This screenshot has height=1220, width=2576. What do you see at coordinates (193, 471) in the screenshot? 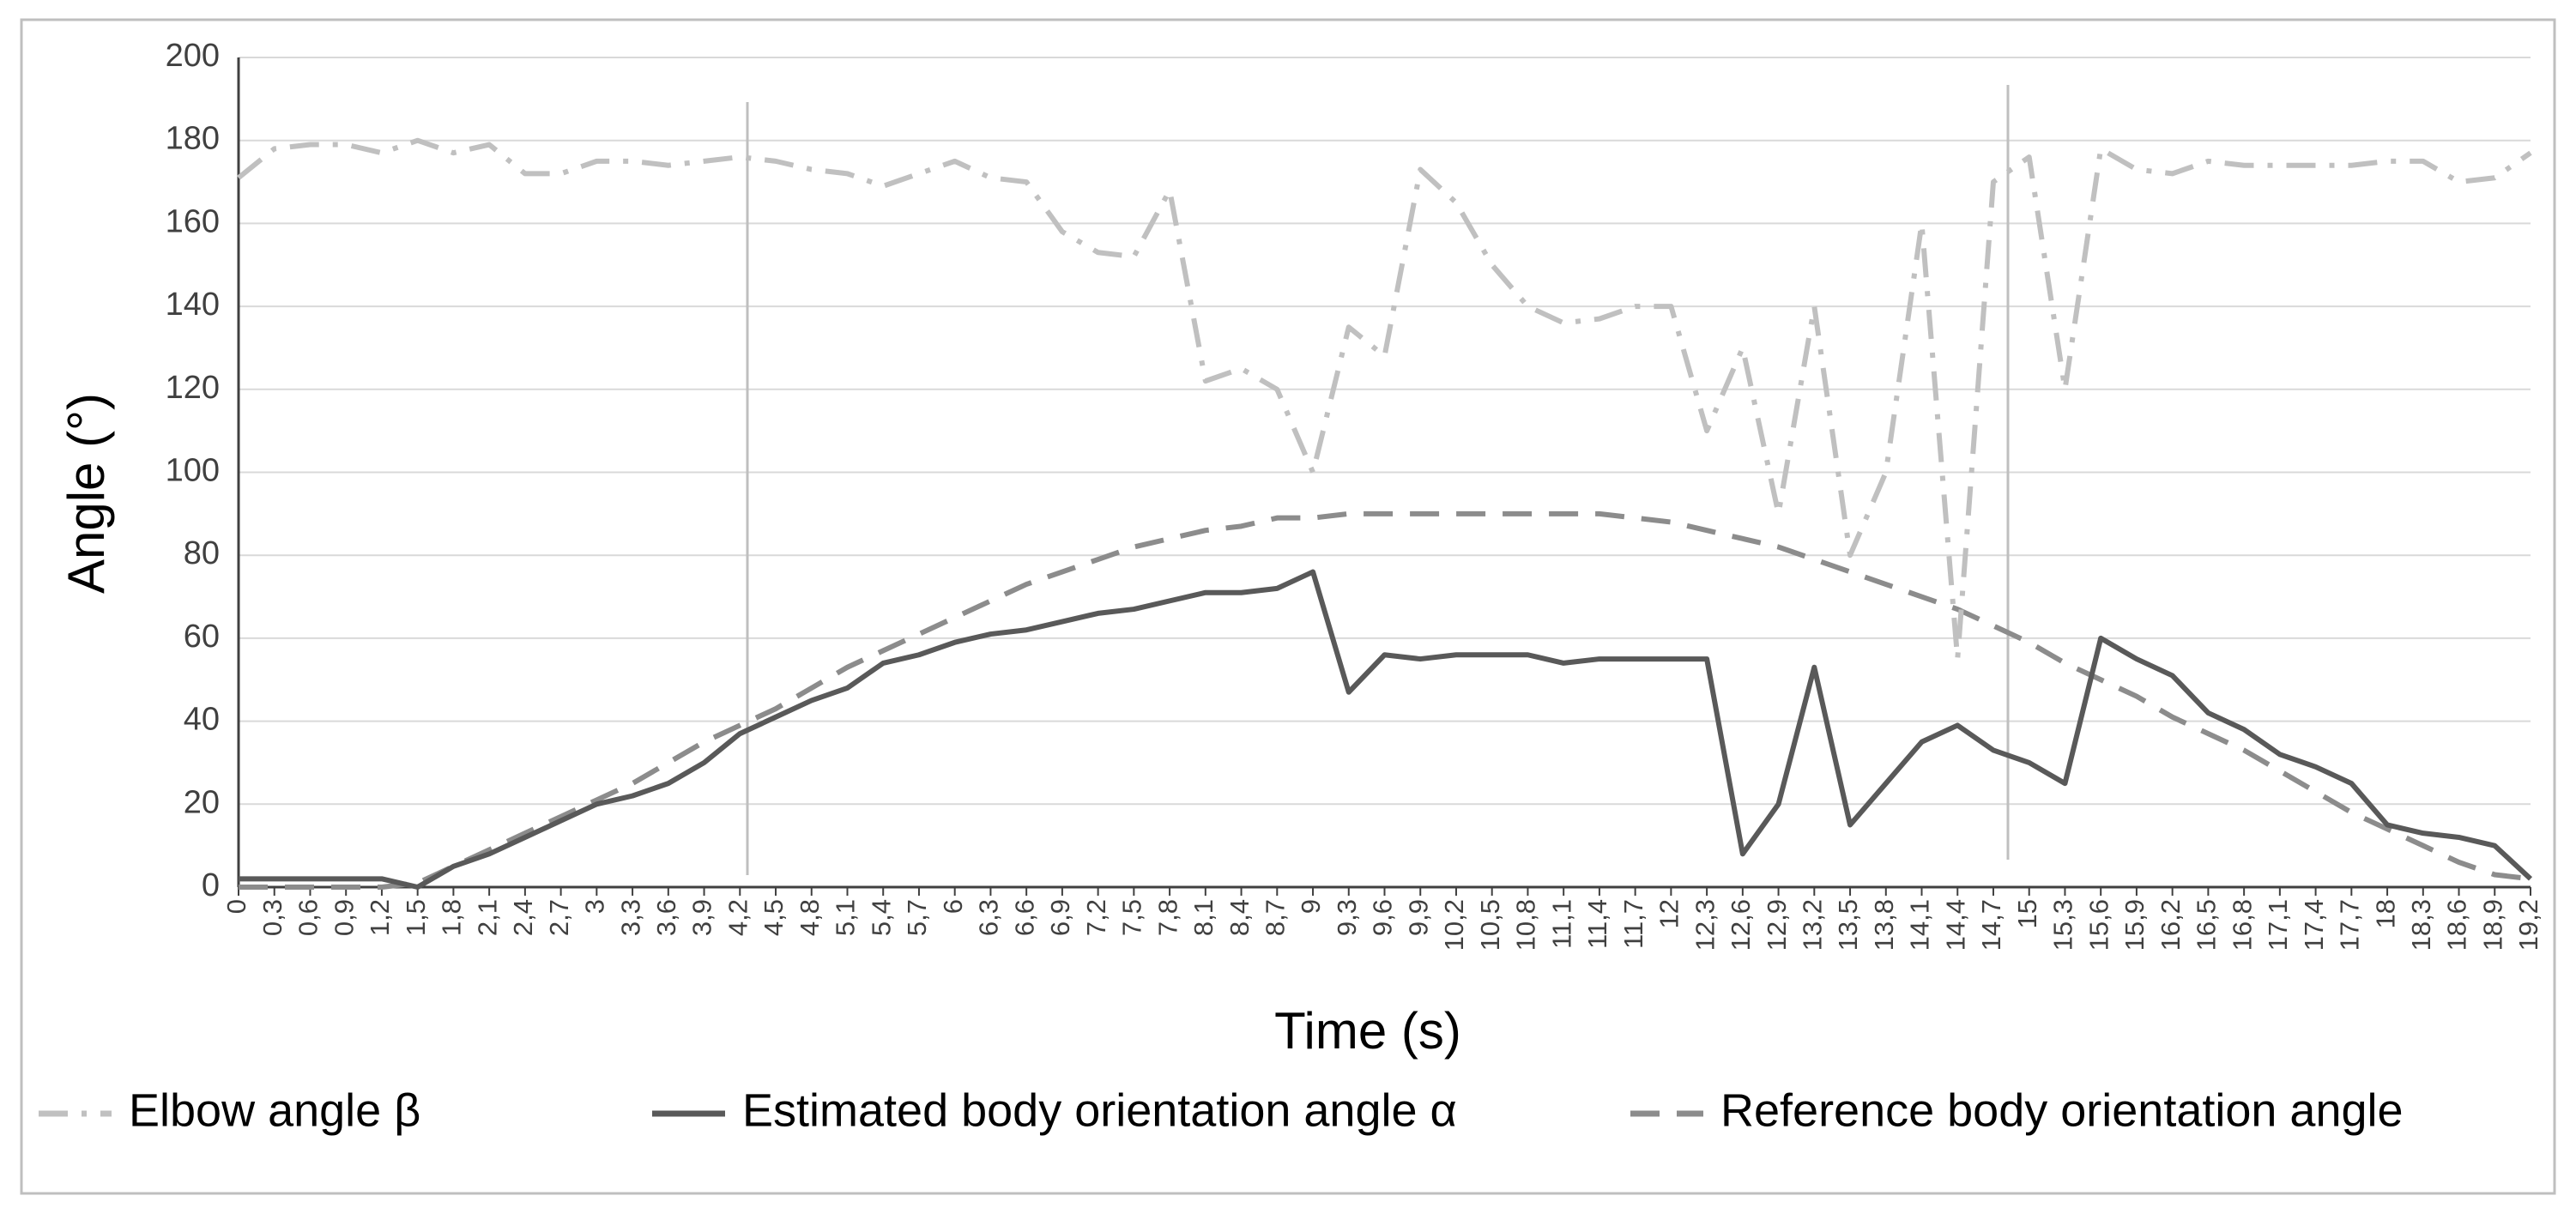
I see `y-tick-label: 100` at bounding box center [193, 471].